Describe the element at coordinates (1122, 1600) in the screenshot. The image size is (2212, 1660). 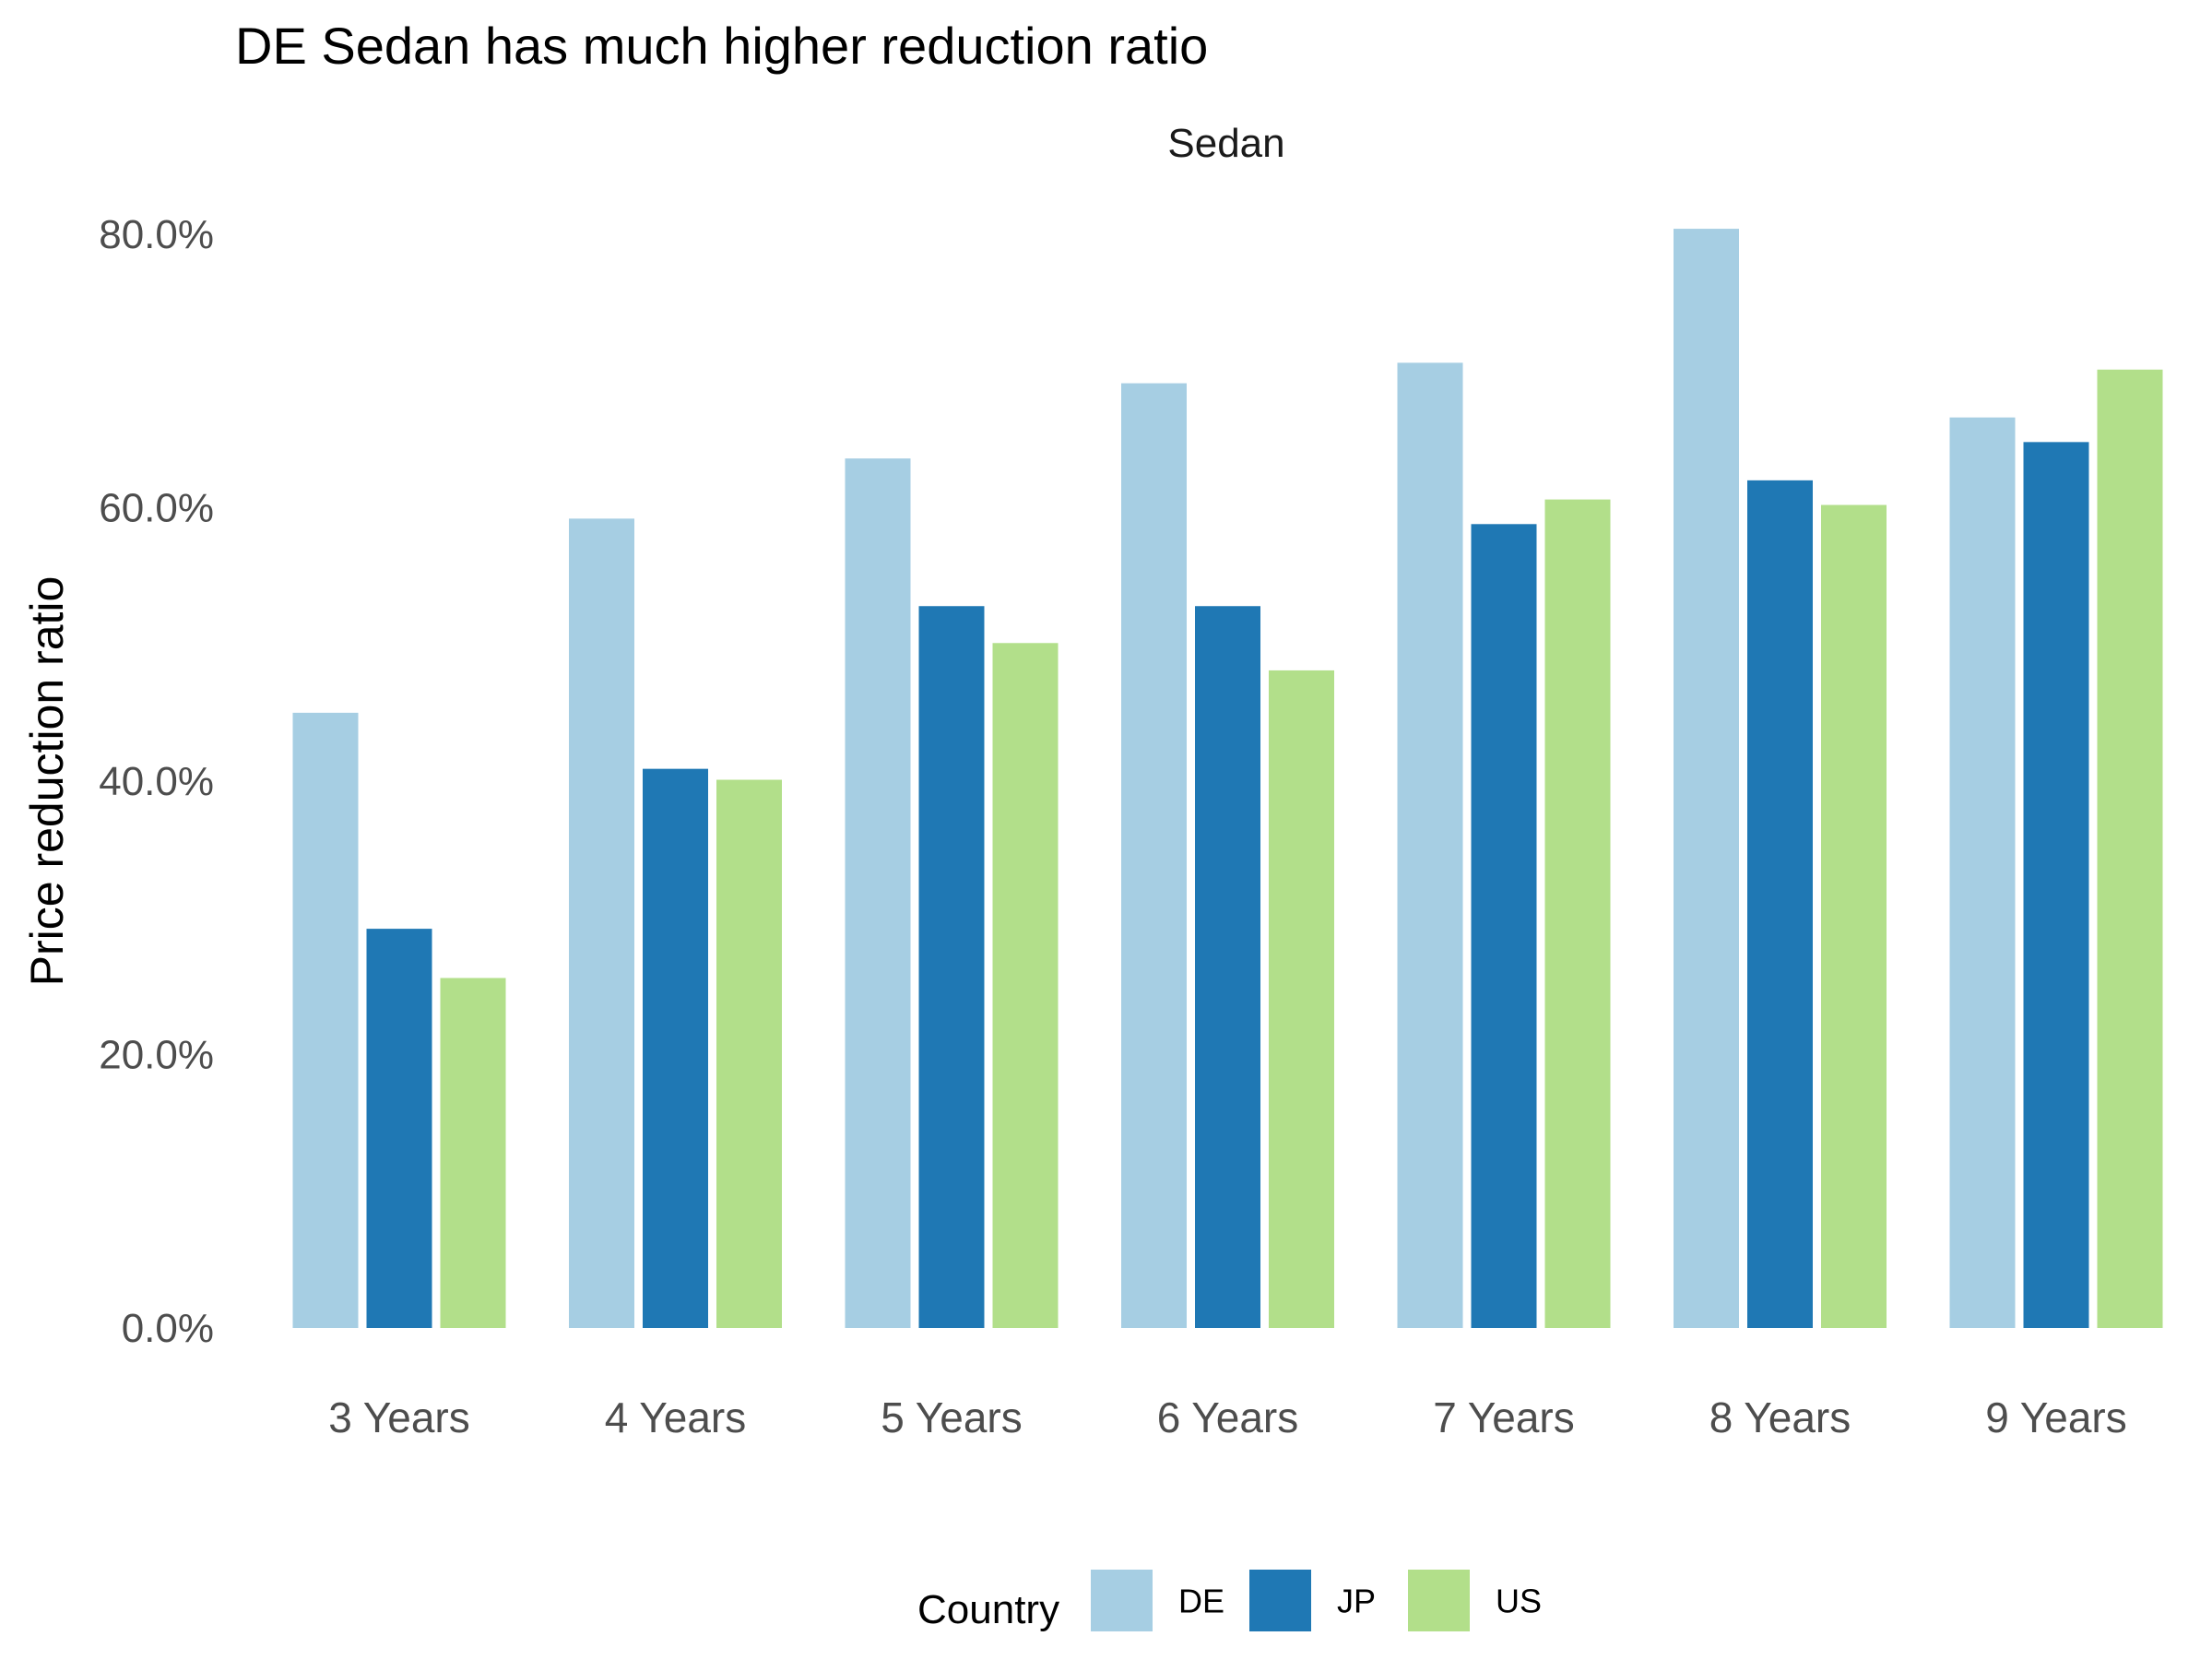
I see `legend-key-de` at that location.